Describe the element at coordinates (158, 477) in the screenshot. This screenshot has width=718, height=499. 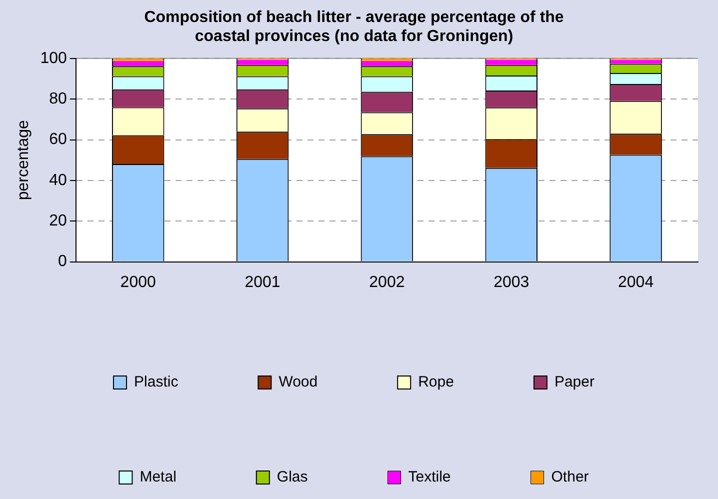
I see `legend-label: Metal` at that location.